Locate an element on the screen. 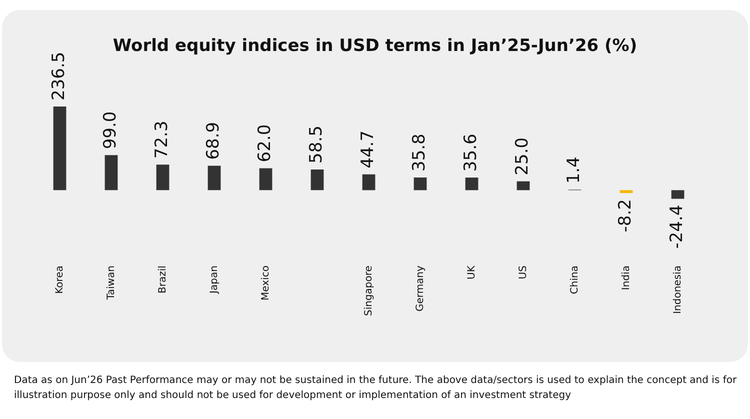 This screenshot has height=419, width=750. chart-title: World equity indices in USD terms in Jan’25-Jun’26 (%) is located at coordinates (375, 46).